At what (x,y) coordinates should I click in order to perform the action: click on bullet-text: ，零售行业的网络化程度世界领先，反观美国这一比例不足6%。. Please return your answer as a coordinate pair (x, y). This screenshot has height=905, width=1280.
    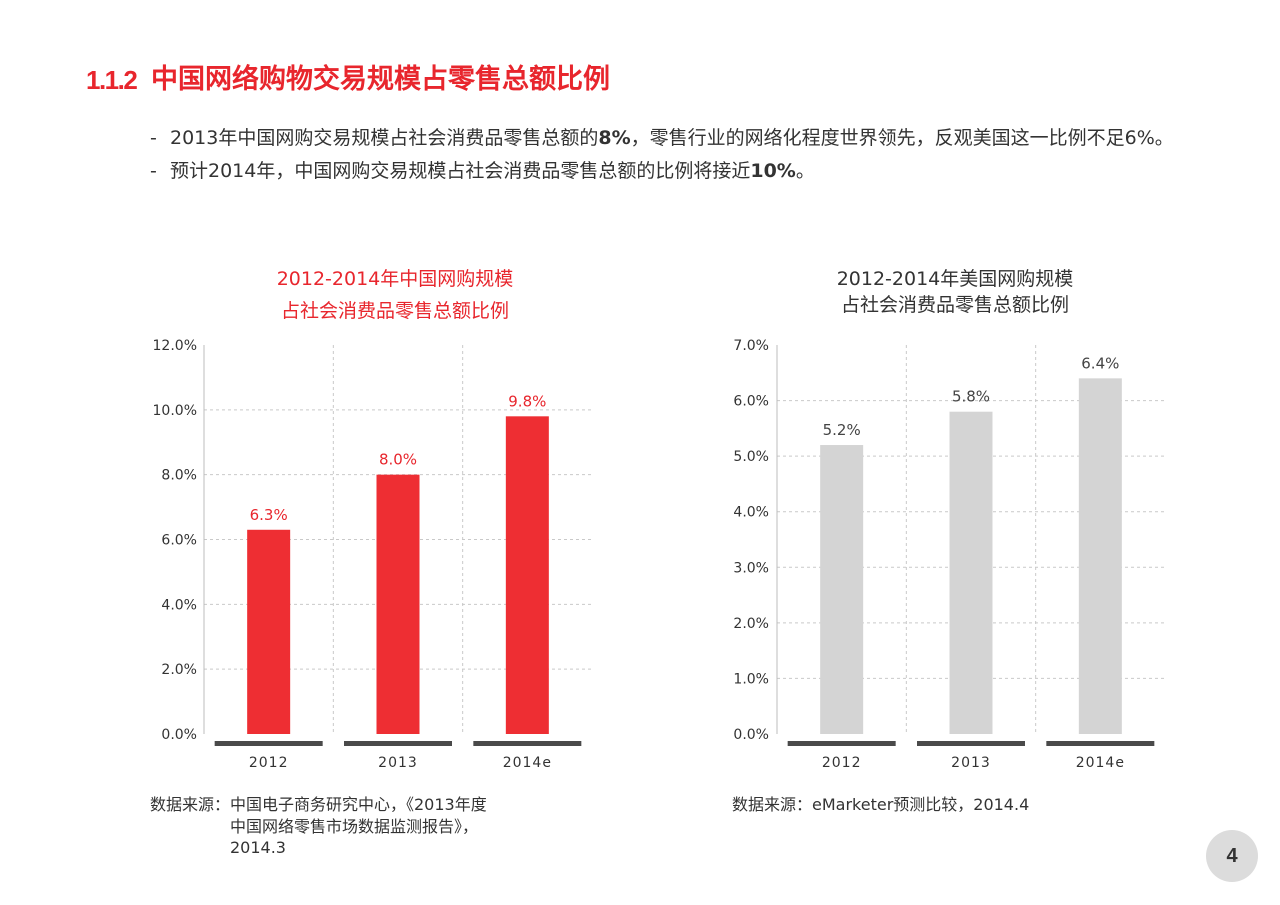
    Looking at the image, I should click on (902, 138).